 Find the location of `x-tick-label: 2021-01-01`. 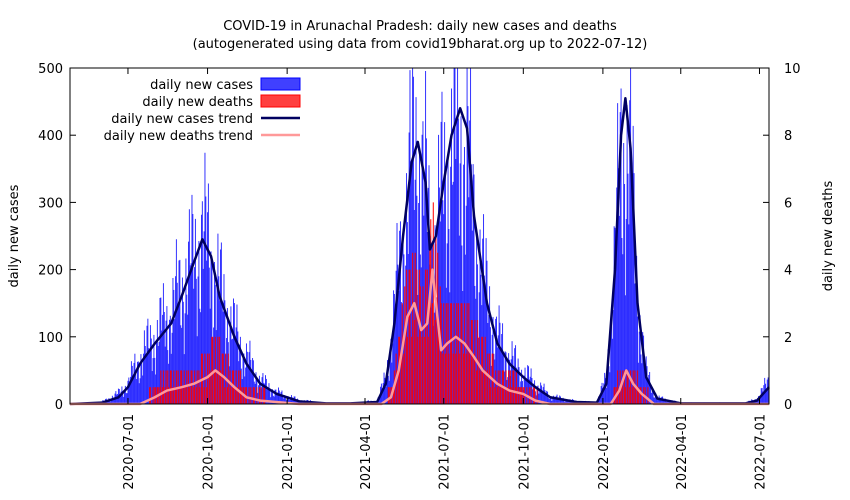

x-tick-label: 2021-01-01 is located at coordinates (288, 452).